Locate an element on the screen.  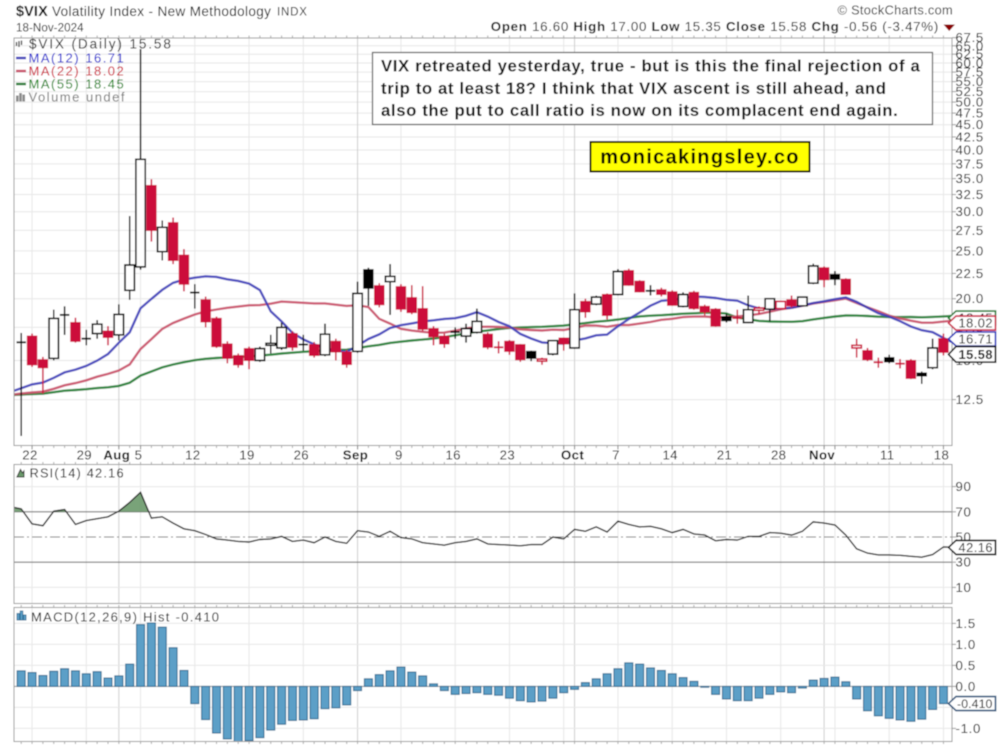
svg-text: 32.5 is located at coordinates (970, 194).